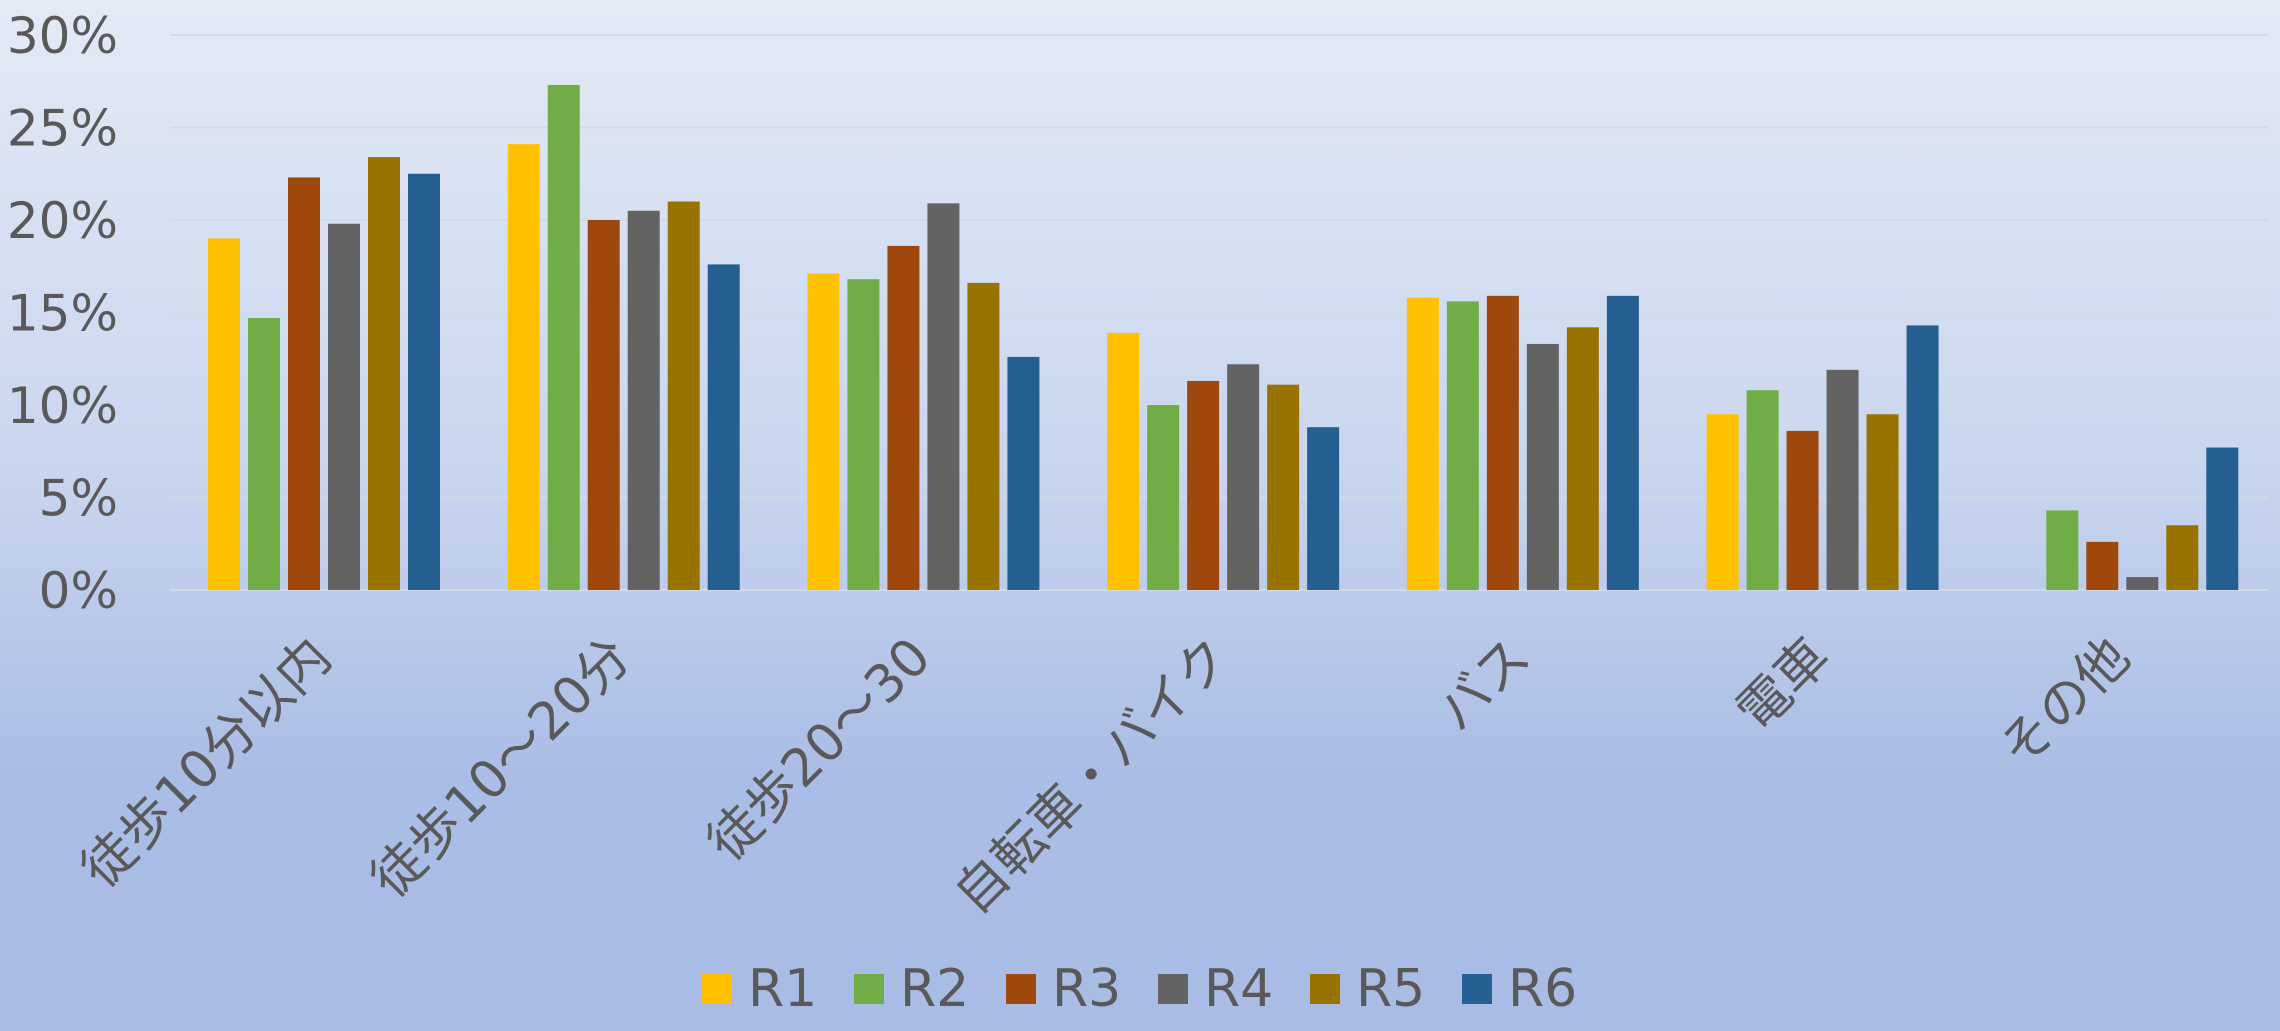 The height and width of the screenshot is (1031, 2280). What do you see at coordinates (869, 989) in the screenshot?
I see `legend-swatch-r2` at bounding box center [869, 989].